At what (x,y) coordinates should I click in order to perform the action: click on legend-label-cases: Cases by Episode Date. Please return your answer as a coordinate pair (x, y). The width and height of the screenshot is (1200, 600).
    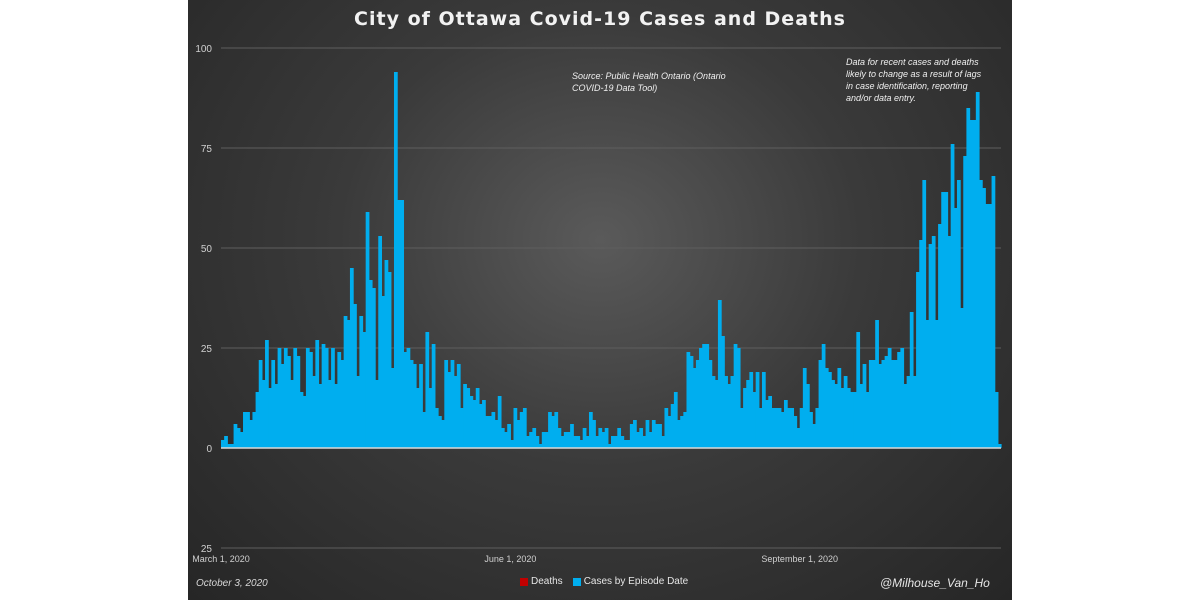
    Looking at the image, I should click on (636, 581).